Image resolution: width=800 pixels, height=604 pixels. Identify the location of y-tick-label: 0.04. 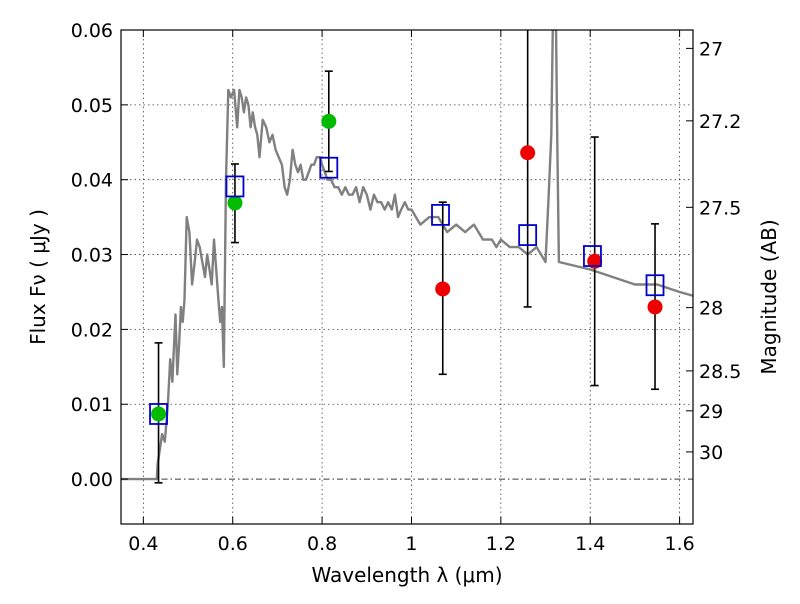
(92, 181).